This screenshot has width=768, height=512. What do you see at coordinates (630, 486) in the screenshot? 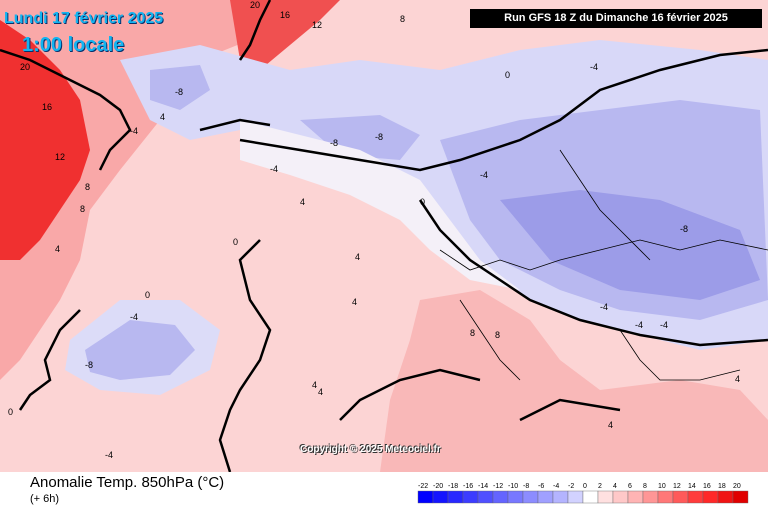
I see `legend-label: 6` at bounding box center [630, 486].